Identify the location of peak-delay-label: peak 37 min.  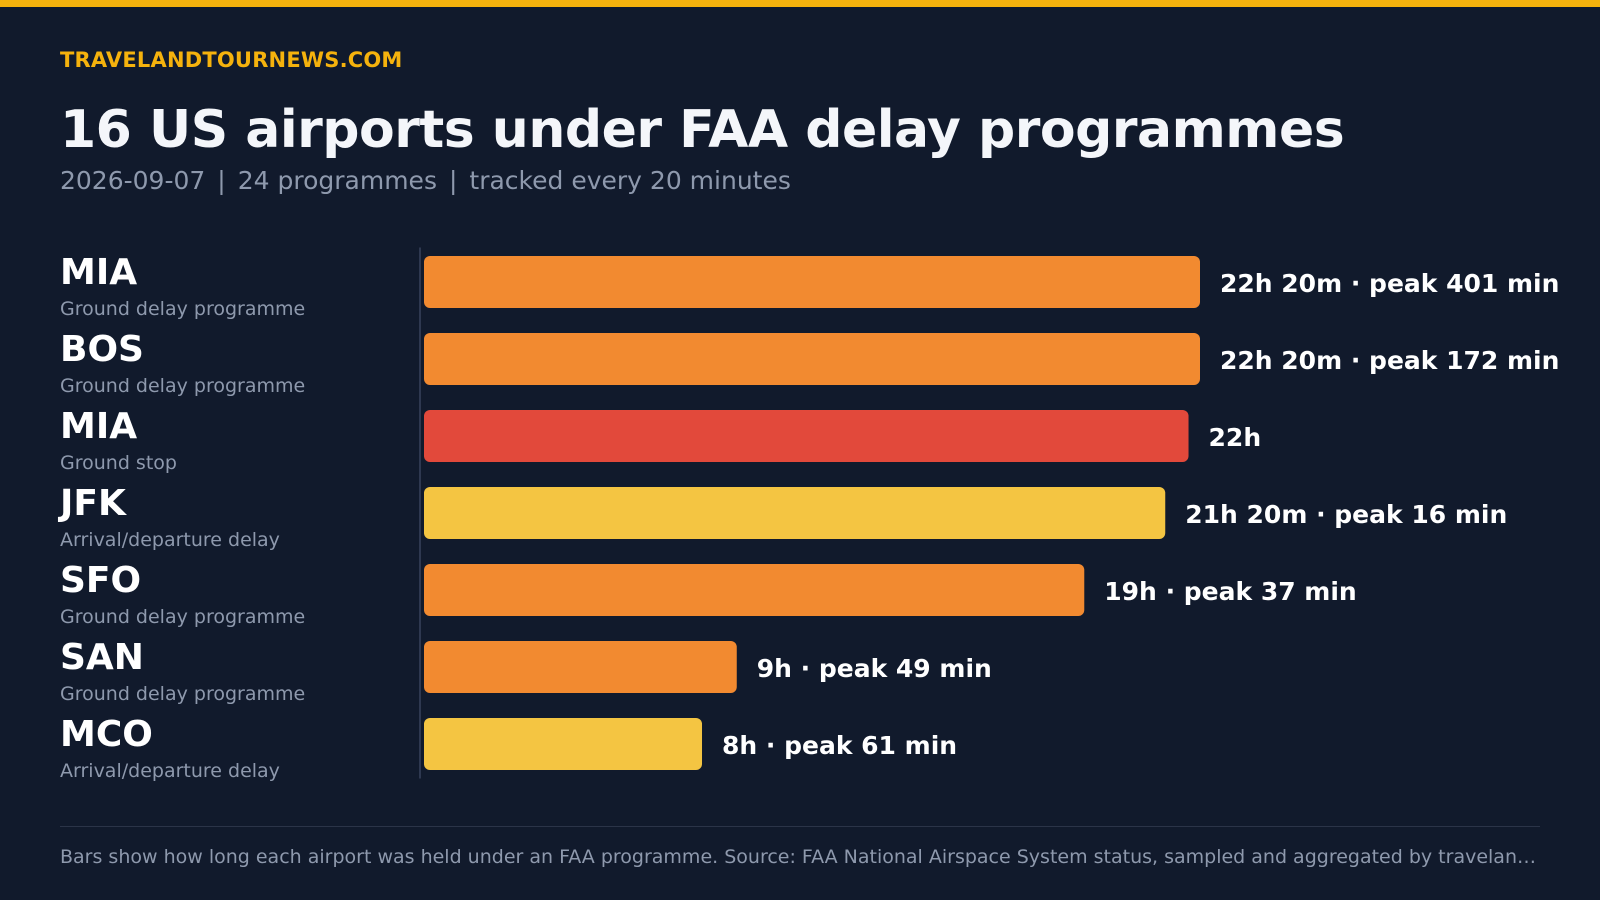
(1270, 591).